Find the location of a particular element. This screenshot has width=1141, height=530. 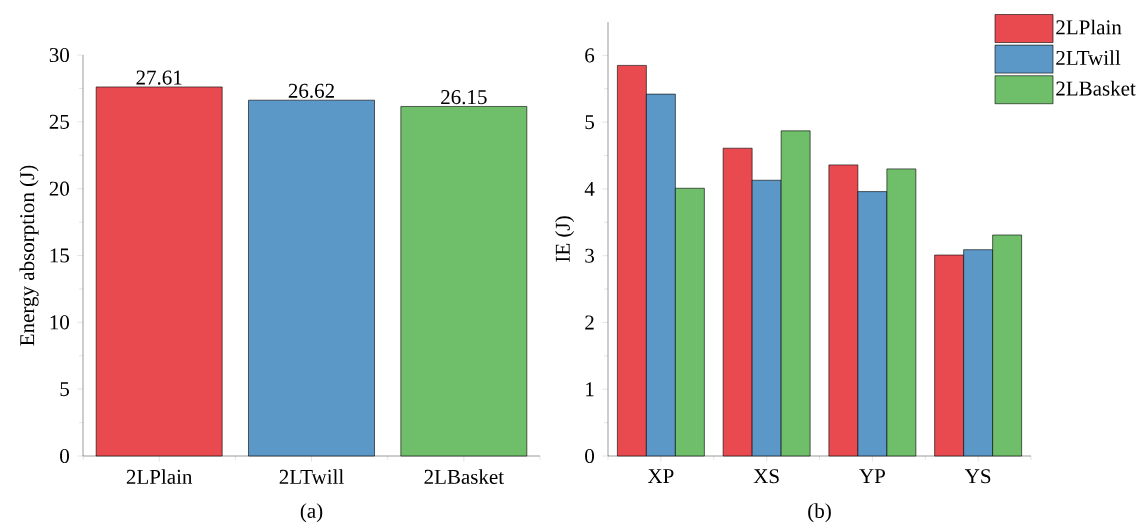

y-tick-label: 3 is located at coordinates (589, 255).